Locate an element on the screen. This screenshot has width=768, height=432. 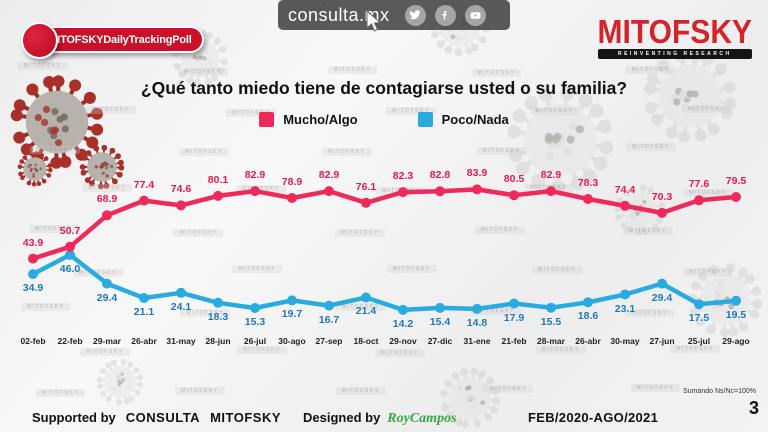
value-label: 74.6 is located at coordinates (181, 189).